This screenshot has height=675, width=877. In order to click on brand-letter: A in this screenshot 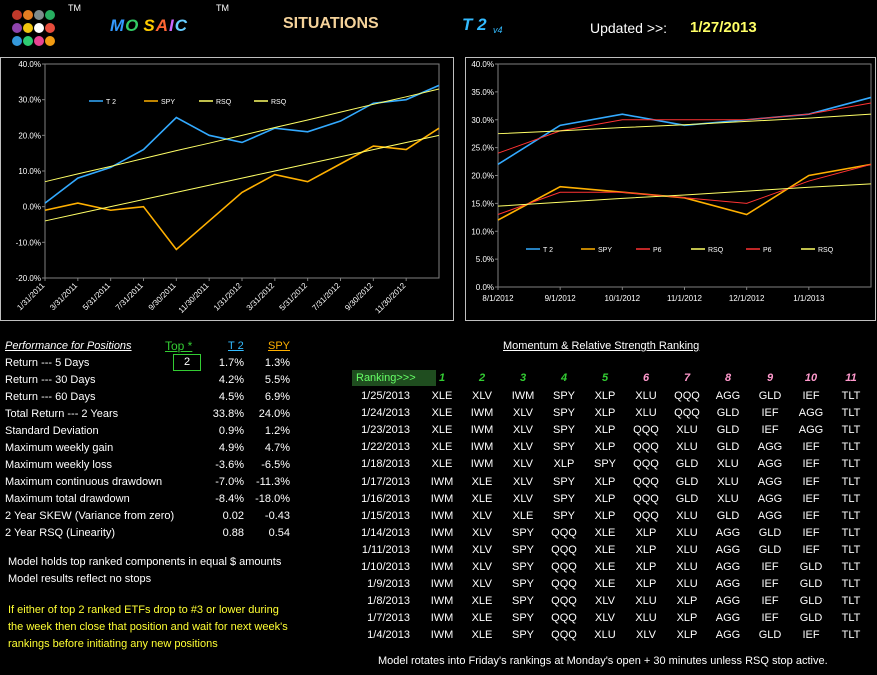, I will do `click(162, 25)`.